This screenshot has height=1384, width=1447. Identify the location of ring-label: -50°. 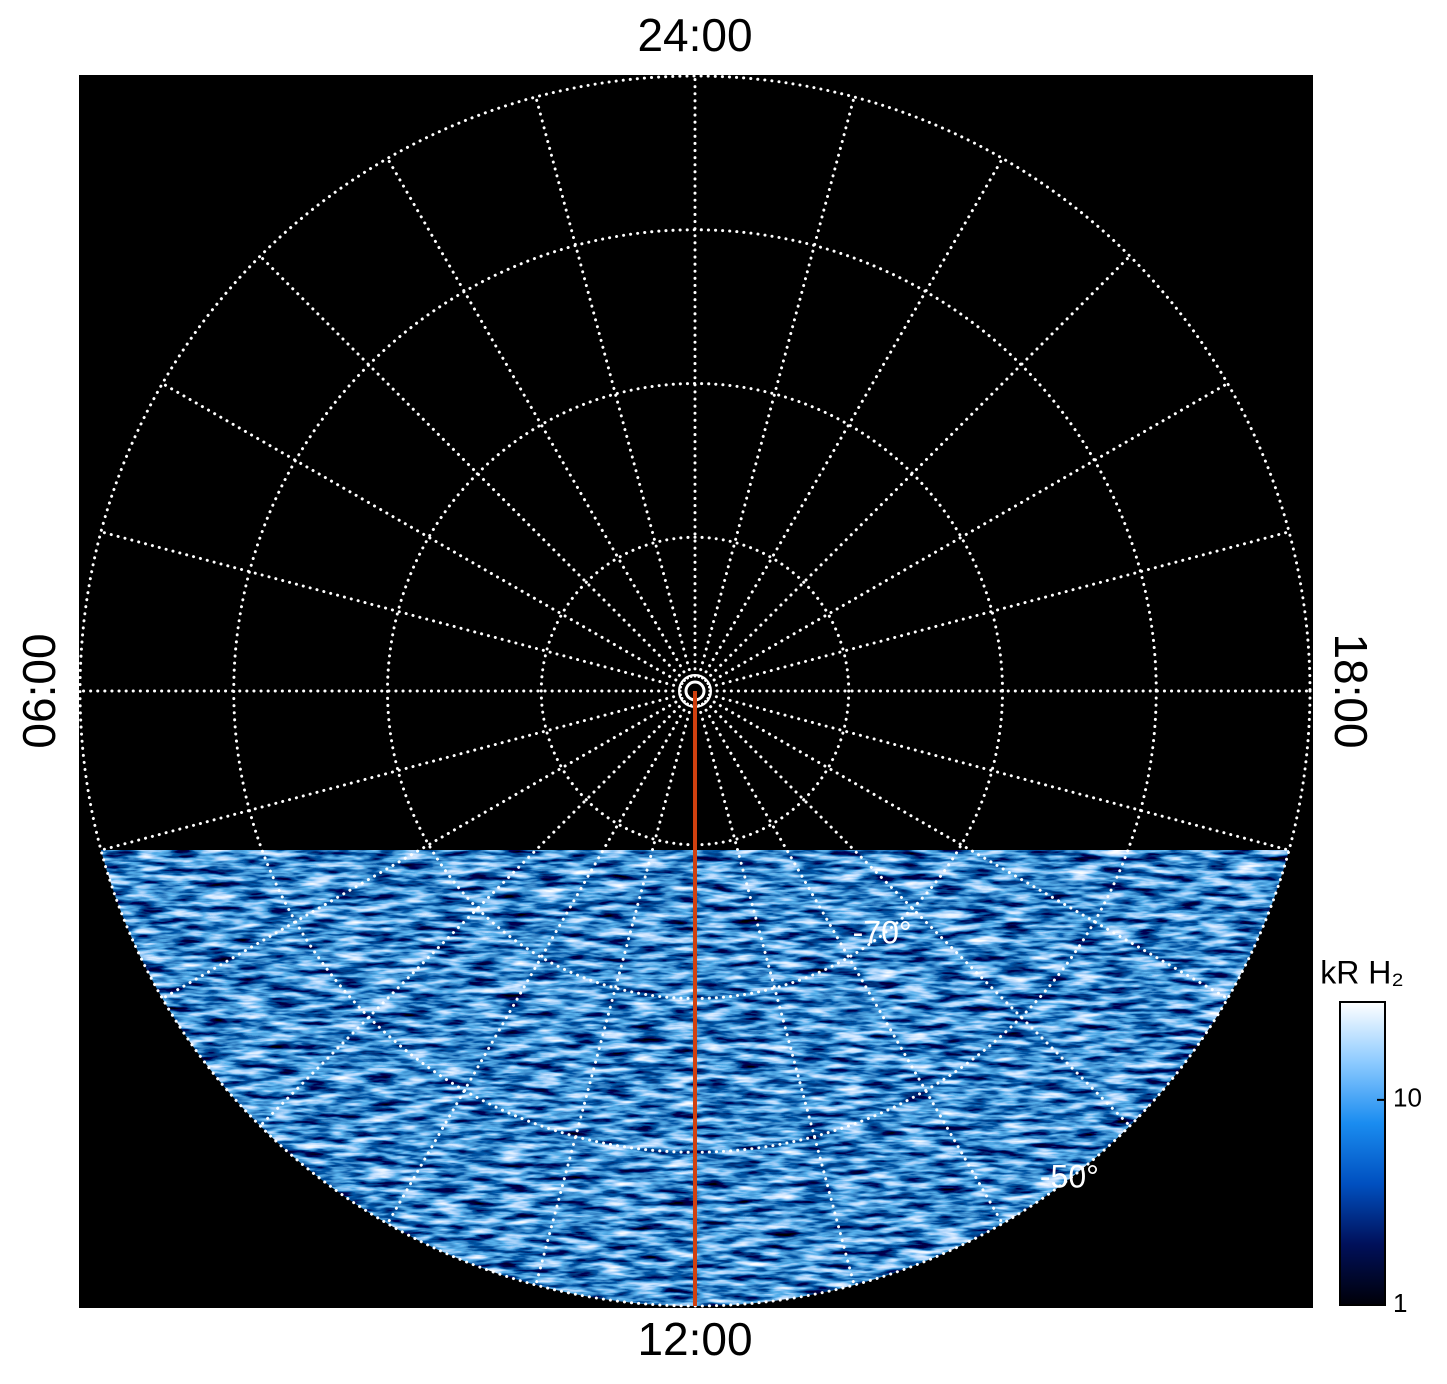
(1069, 1176).